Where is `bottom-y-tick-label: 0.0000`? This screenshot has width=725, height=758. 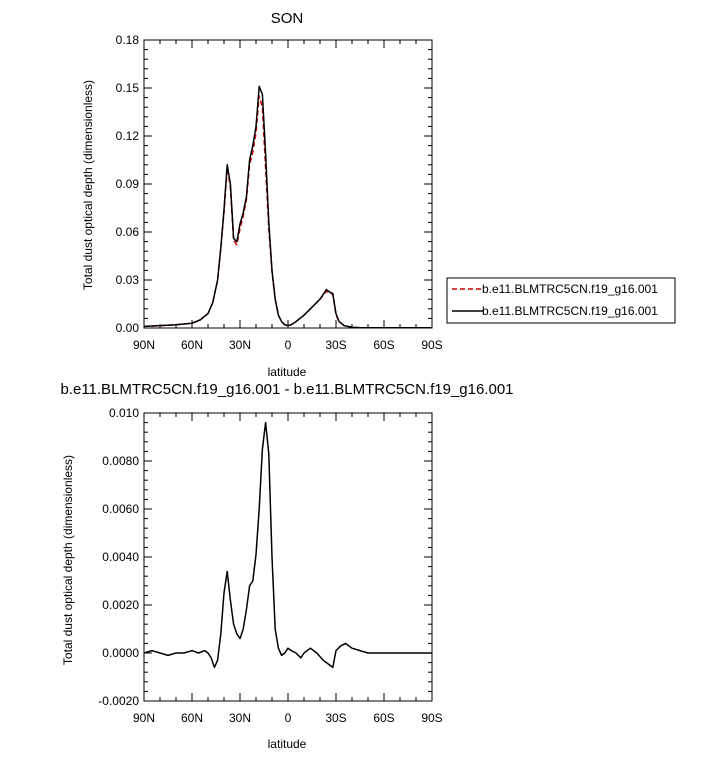 bottom-y-tick-label: 0.0000 is located at coordinates (120, 653).